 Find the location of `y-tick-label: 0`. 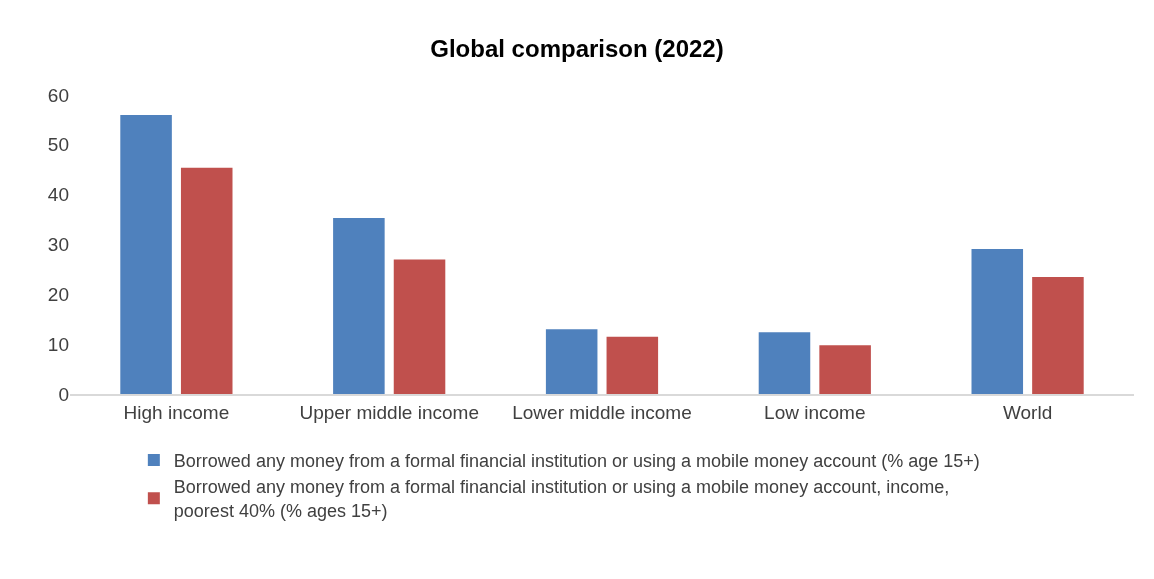

y-tick-label: 0 is located at coordinates (63, 394).